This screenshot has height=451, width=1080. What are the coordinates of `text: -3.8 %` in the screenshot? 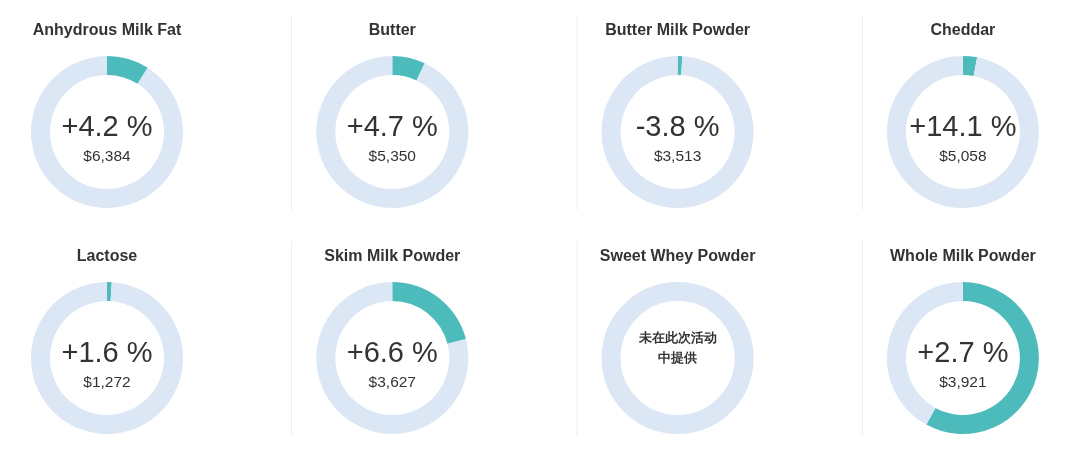 It's located at (677, 126).